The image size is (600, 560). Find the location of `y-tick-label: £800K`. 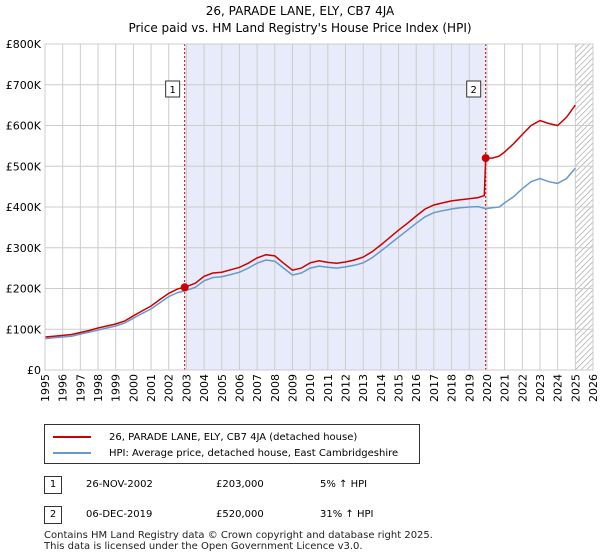

y-tick-label: £800K is located at coordinates (24, 44).